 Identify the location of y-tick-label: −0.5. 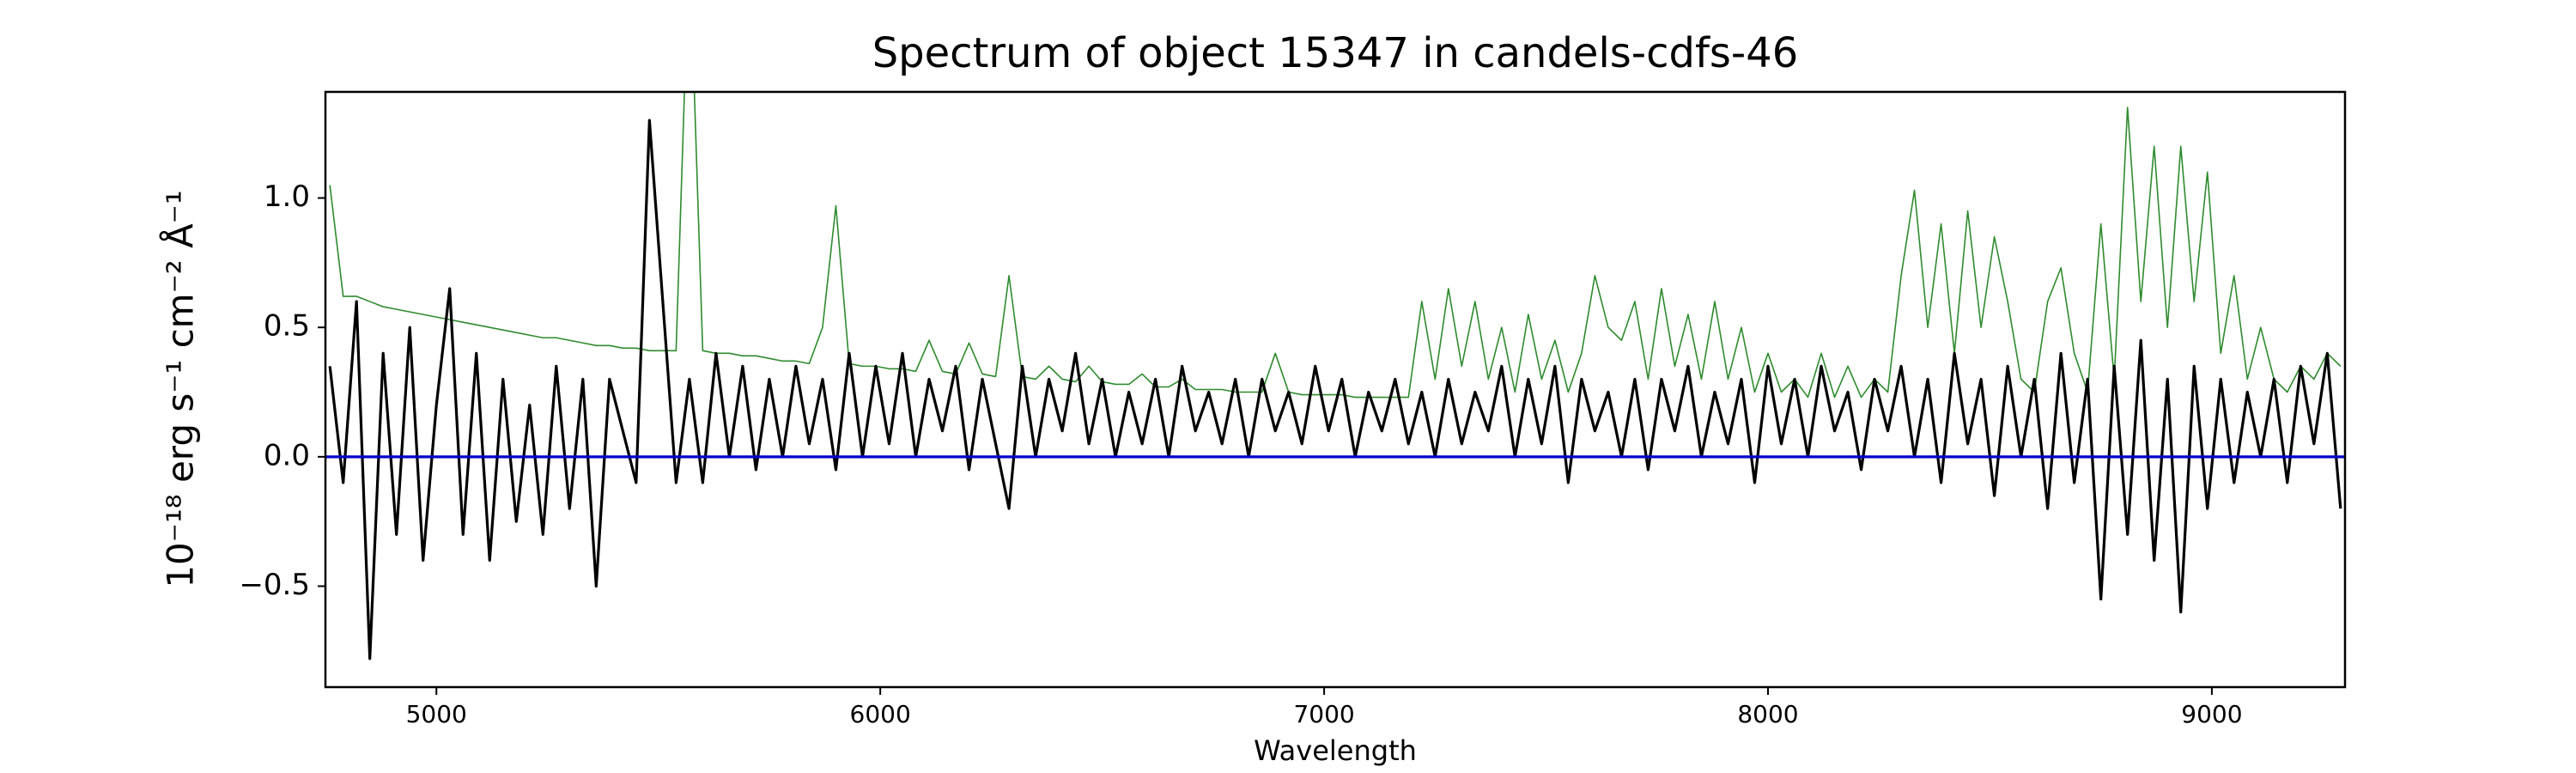
(274, 585).